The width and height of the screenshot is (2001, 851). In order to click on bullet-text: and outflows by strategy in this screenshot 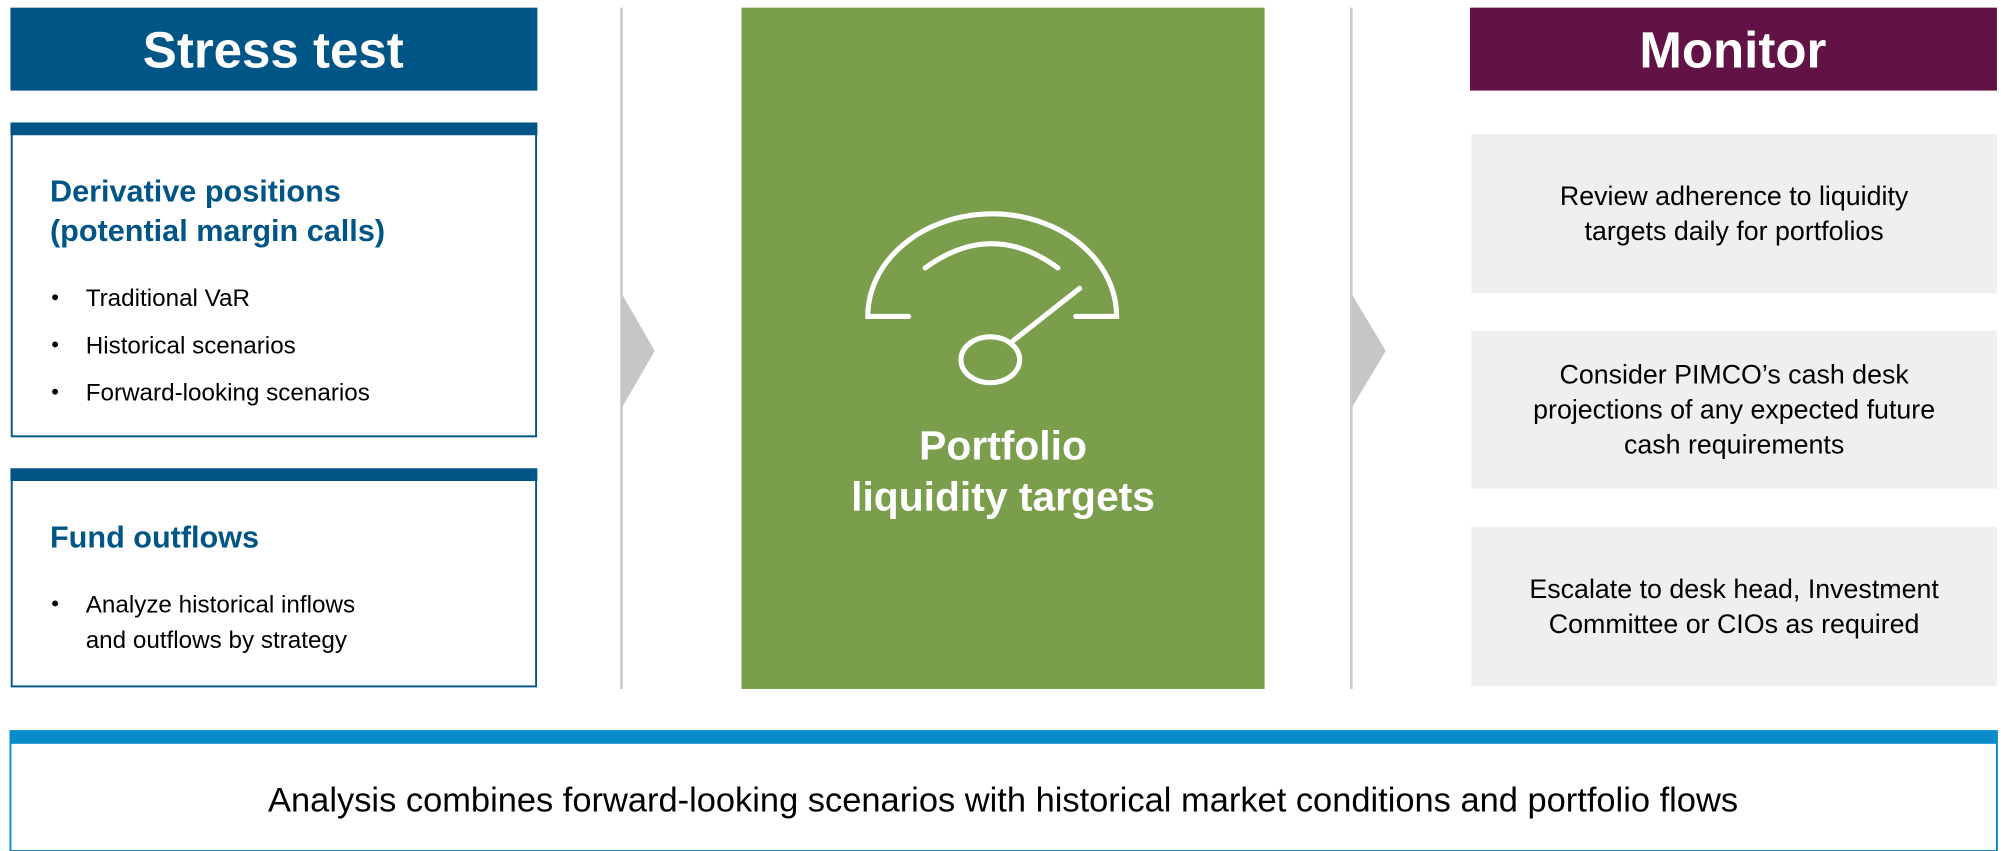, I will do `click(217, 640)`.